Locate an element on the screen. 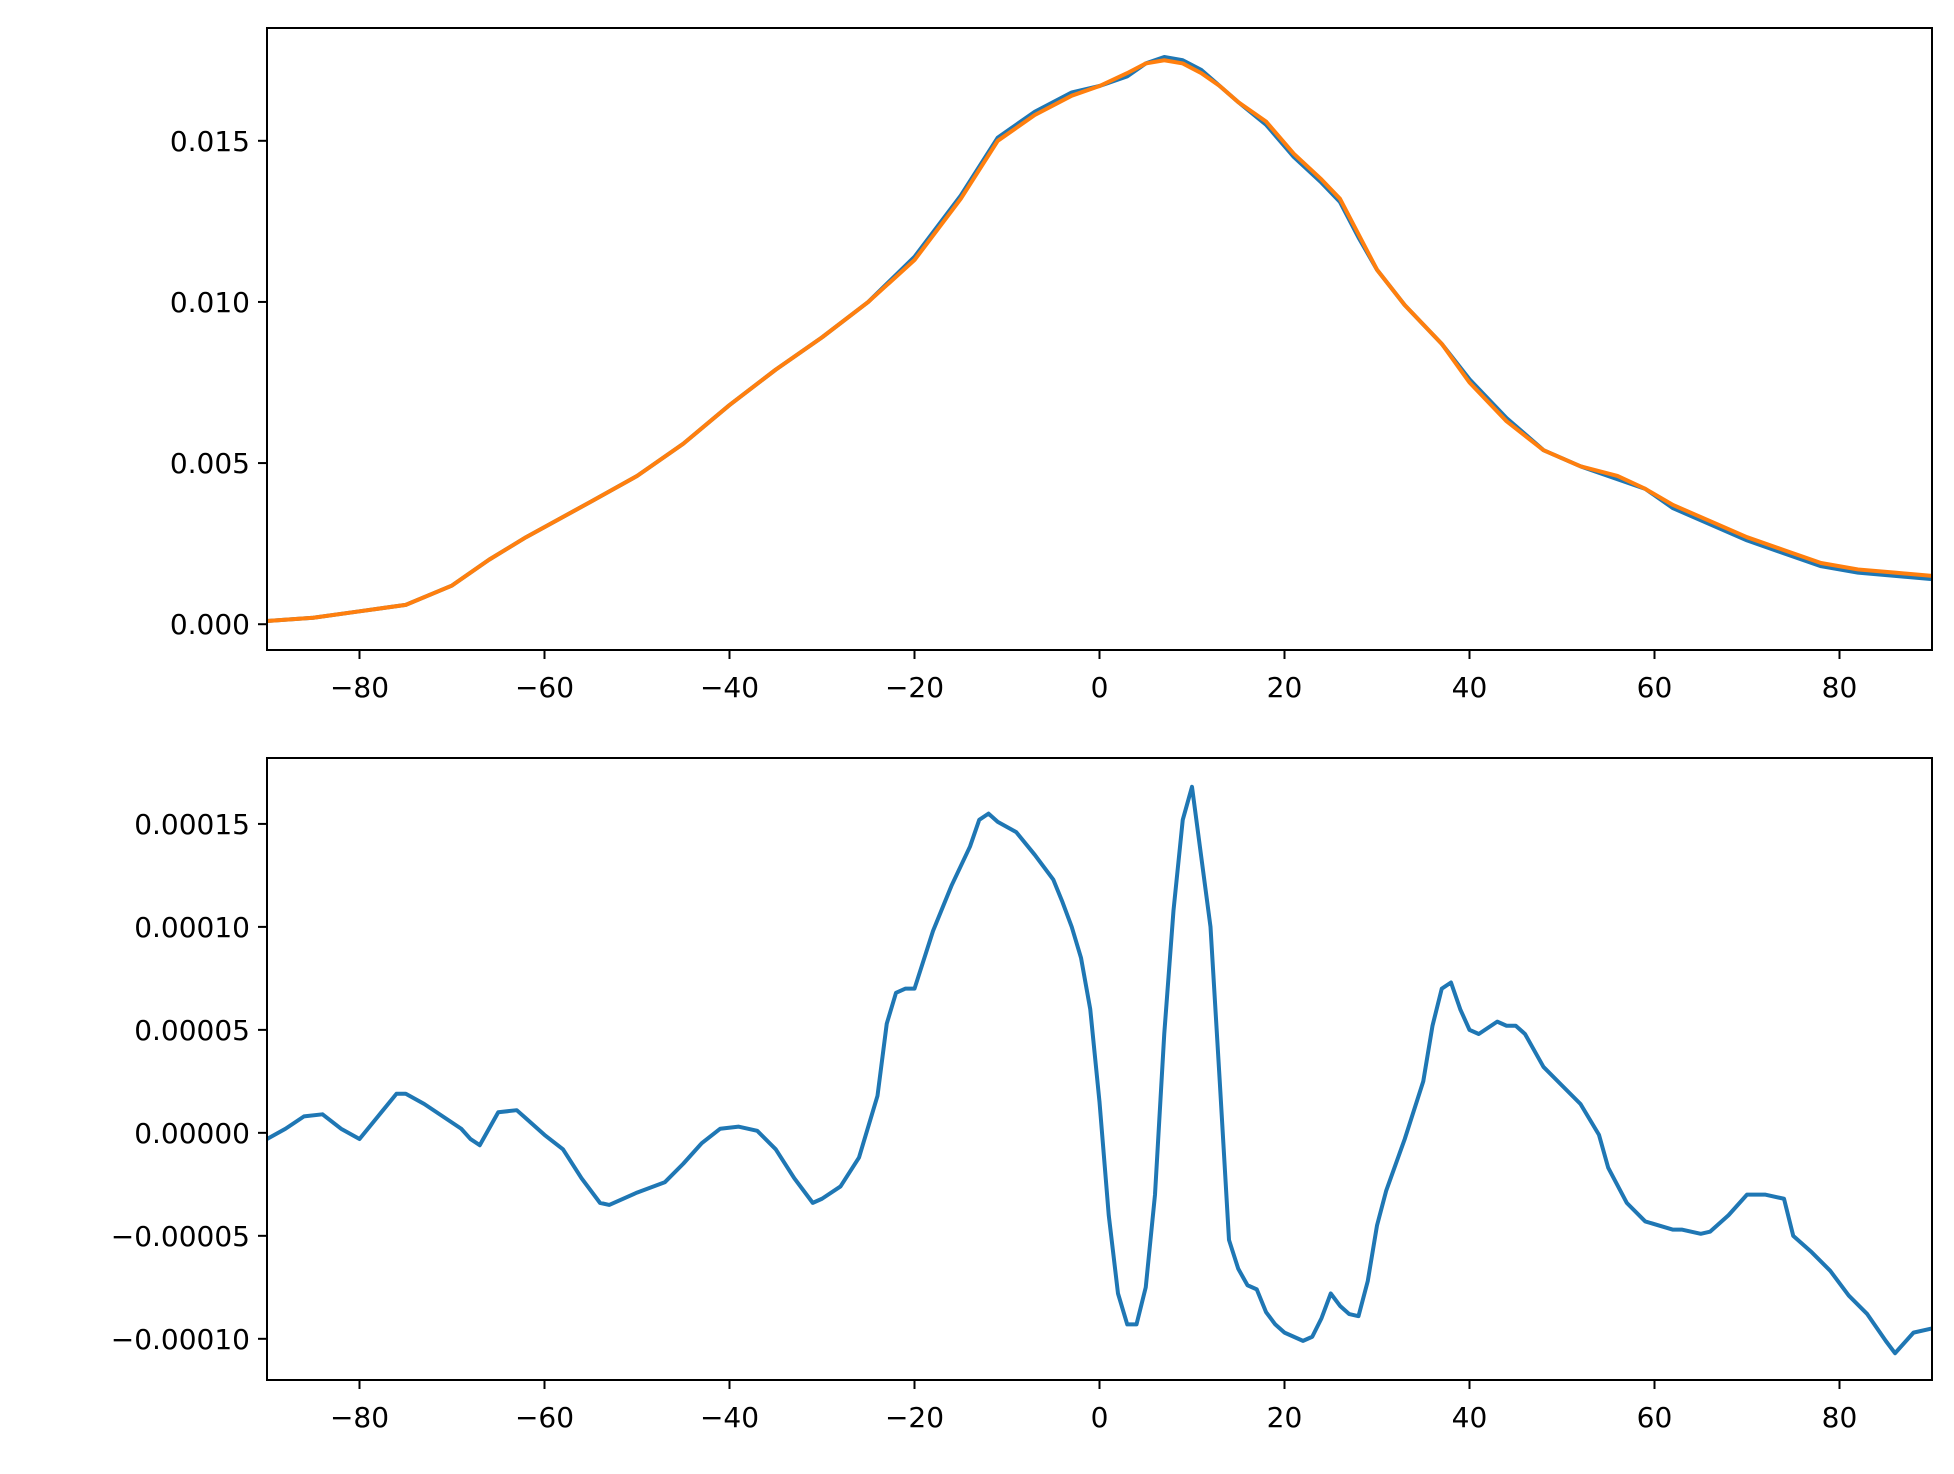  bottom-panel-x-tick-label: −60 is located at coordinates (544, 1417).